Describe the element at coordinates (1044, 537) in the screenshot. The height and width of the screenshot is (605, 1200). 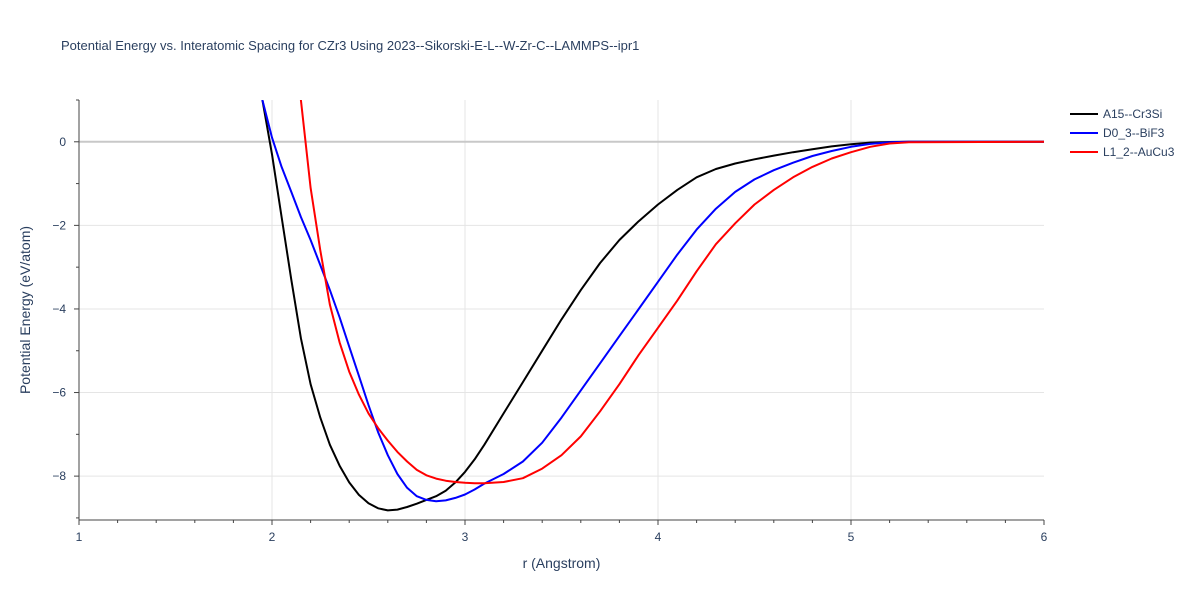
I see `x-tick-label: 6` at that location.